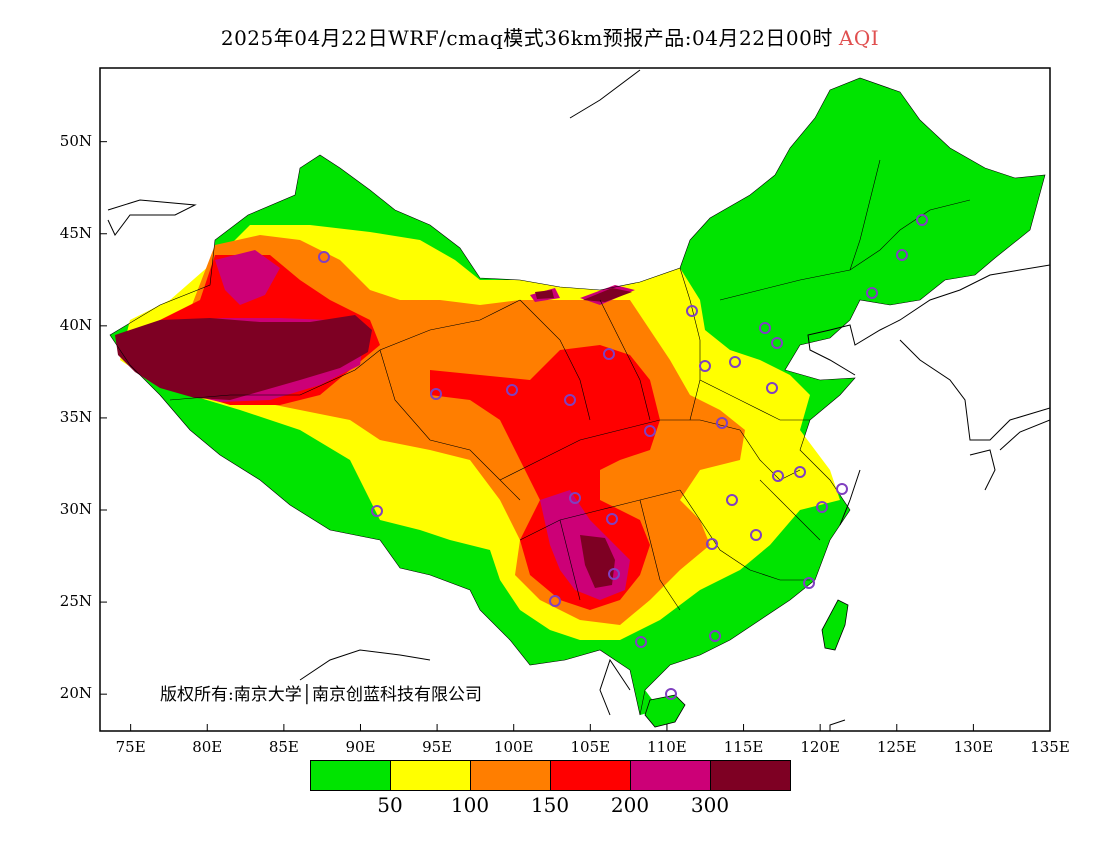  I want to click on lon-tick-label: 75E, so click(130, 747).